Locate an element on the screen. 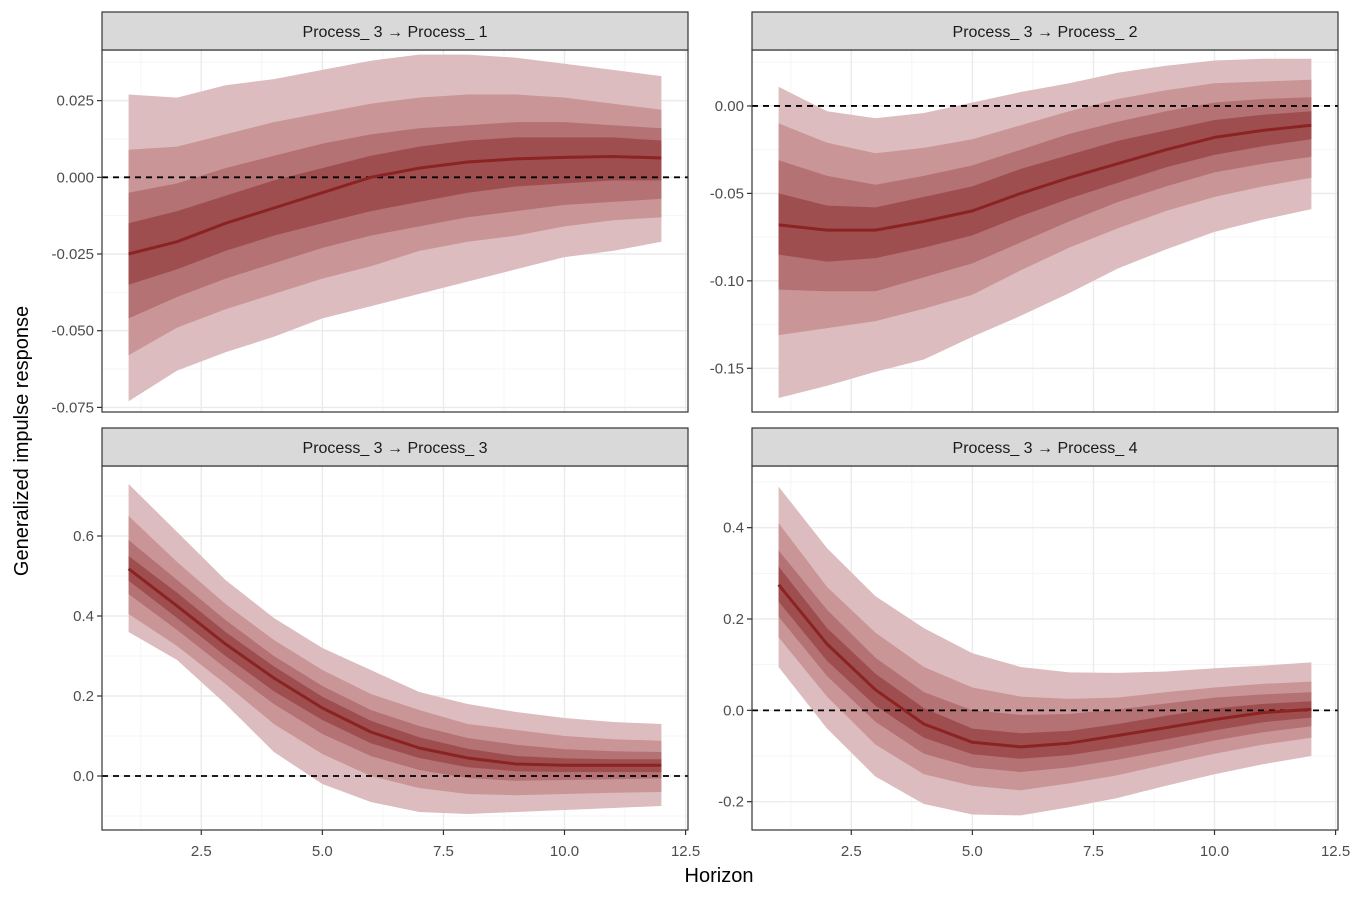  facet-strip-title: Process_ 3 → Process_ 2 is located at coordinates (1045, 32).